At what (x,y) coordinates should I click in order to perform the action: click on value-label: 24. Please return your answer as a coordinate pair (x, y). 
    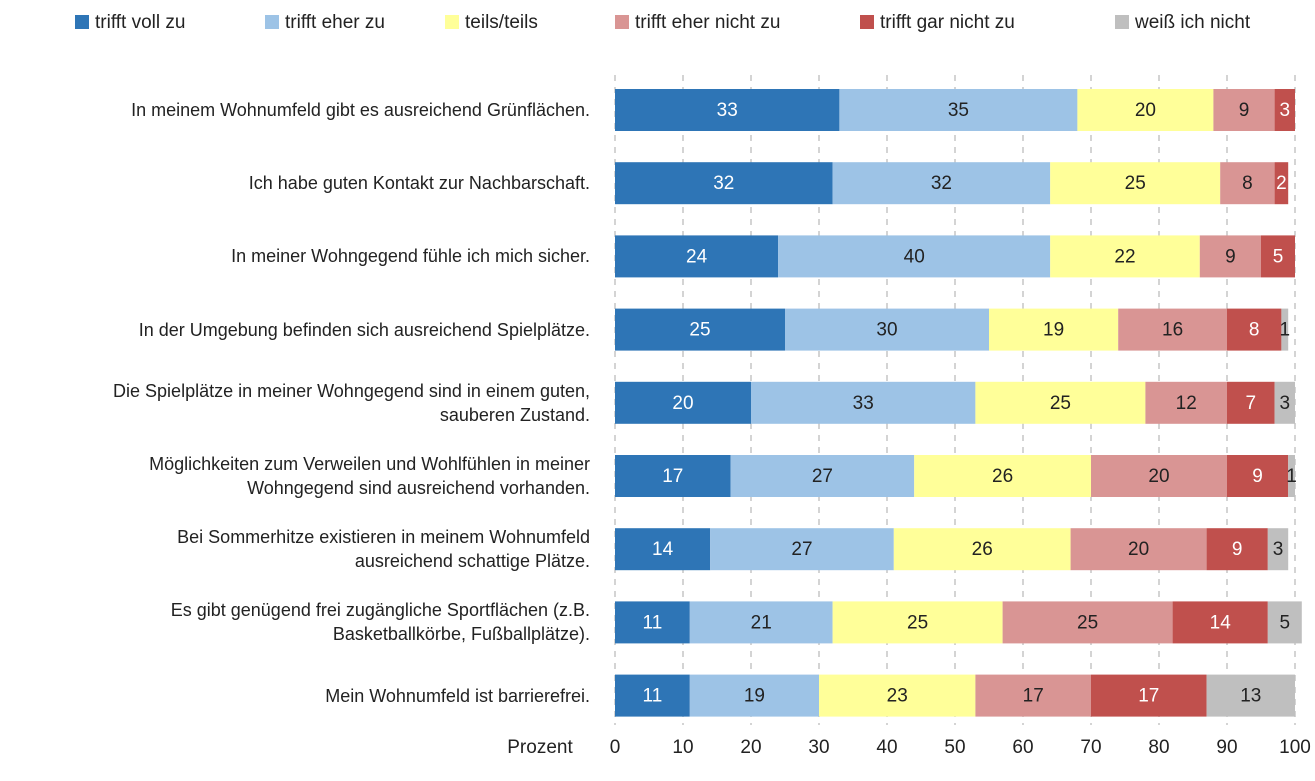
    Looking at the image, I should click on (697, 256).